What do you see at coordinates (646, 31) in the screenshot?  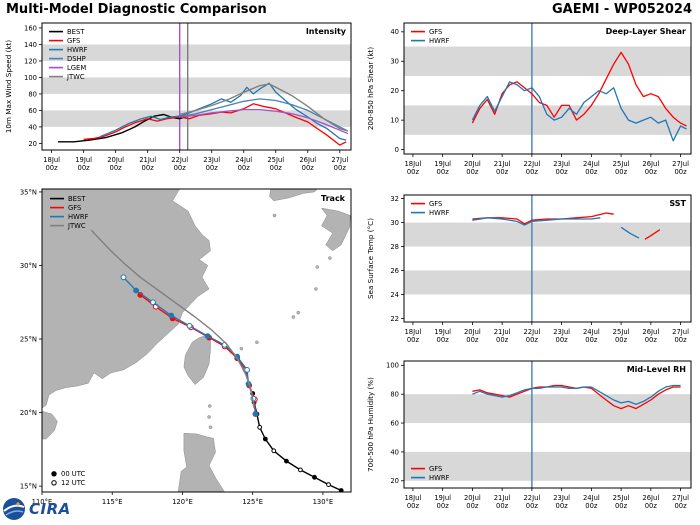 I see `svg-text: Deep-Layer Shear` at bounding box center [646, 31].